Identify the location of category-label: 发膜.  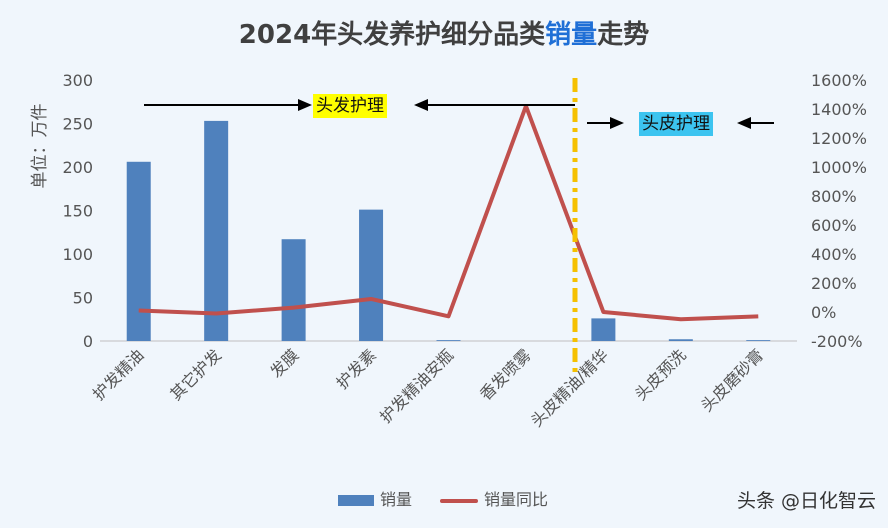
(284, 363).